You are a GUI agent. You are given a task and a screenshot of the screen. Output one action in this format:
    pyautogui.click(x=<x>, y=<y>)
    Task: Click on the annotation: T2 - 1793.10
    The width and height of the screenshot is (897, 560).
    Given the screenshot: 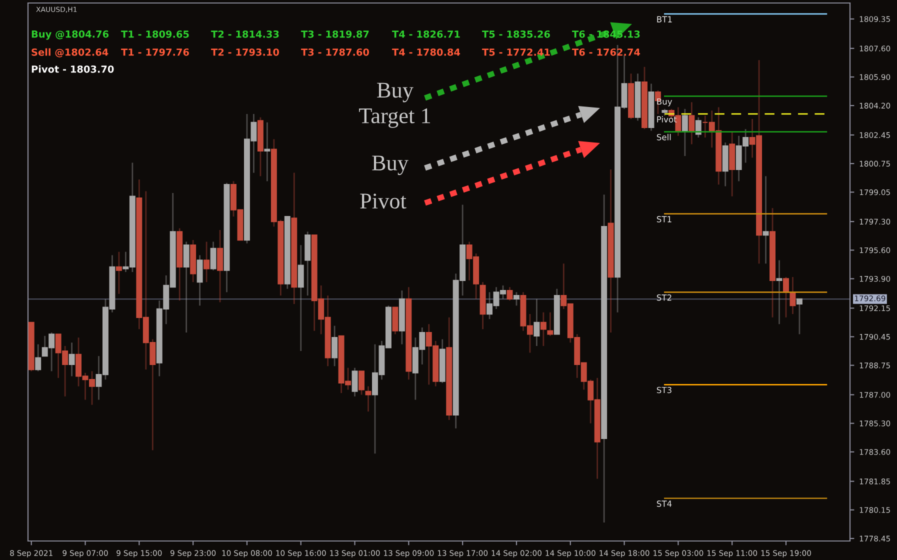 What is the action you would take?
    pyautogui.click(x=245, y=52)
    